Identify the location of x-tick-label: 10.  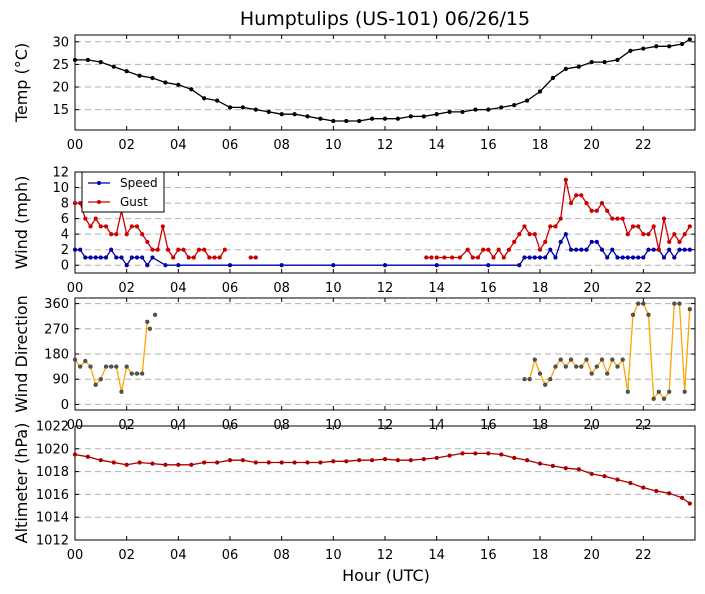
(333, 288).